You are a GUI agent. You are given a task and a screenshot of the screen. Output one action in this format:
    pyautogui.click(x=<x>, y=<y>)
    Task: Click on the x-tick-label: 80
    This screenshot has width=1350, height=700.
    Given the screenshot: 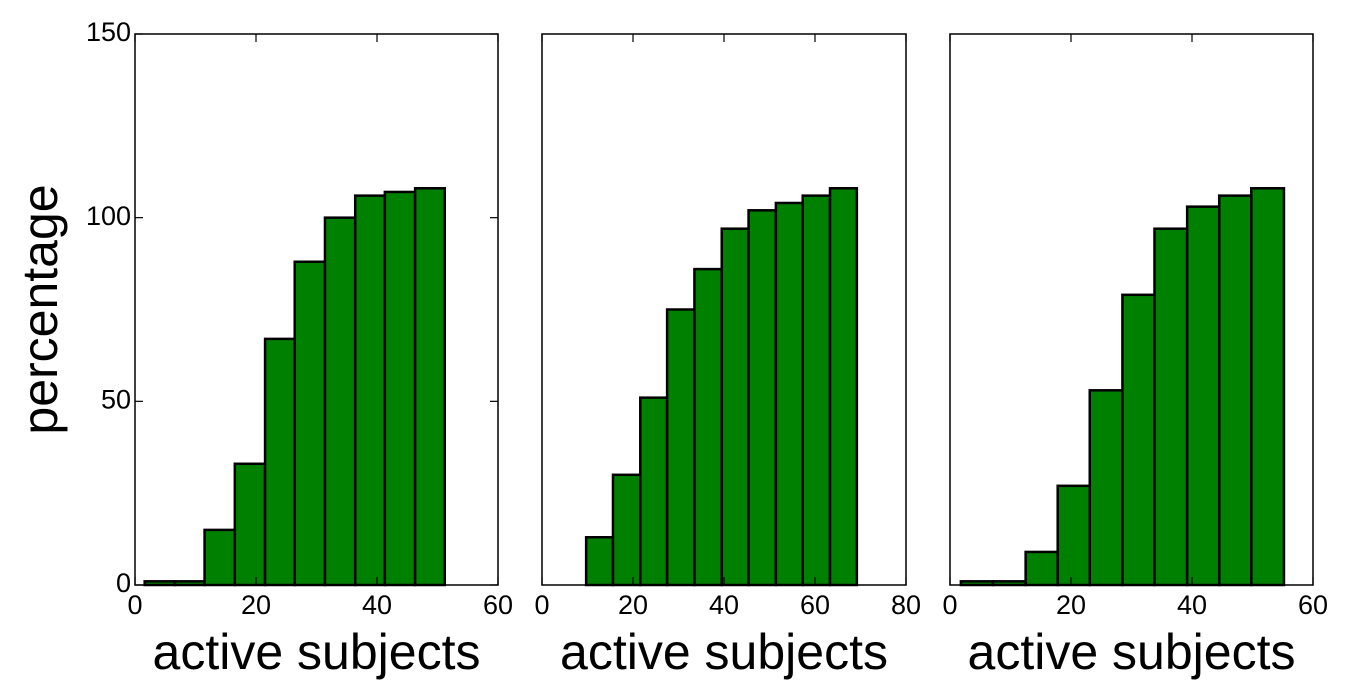 What is the action you would take?
    pyautogui.click(x=906, y=605)
    